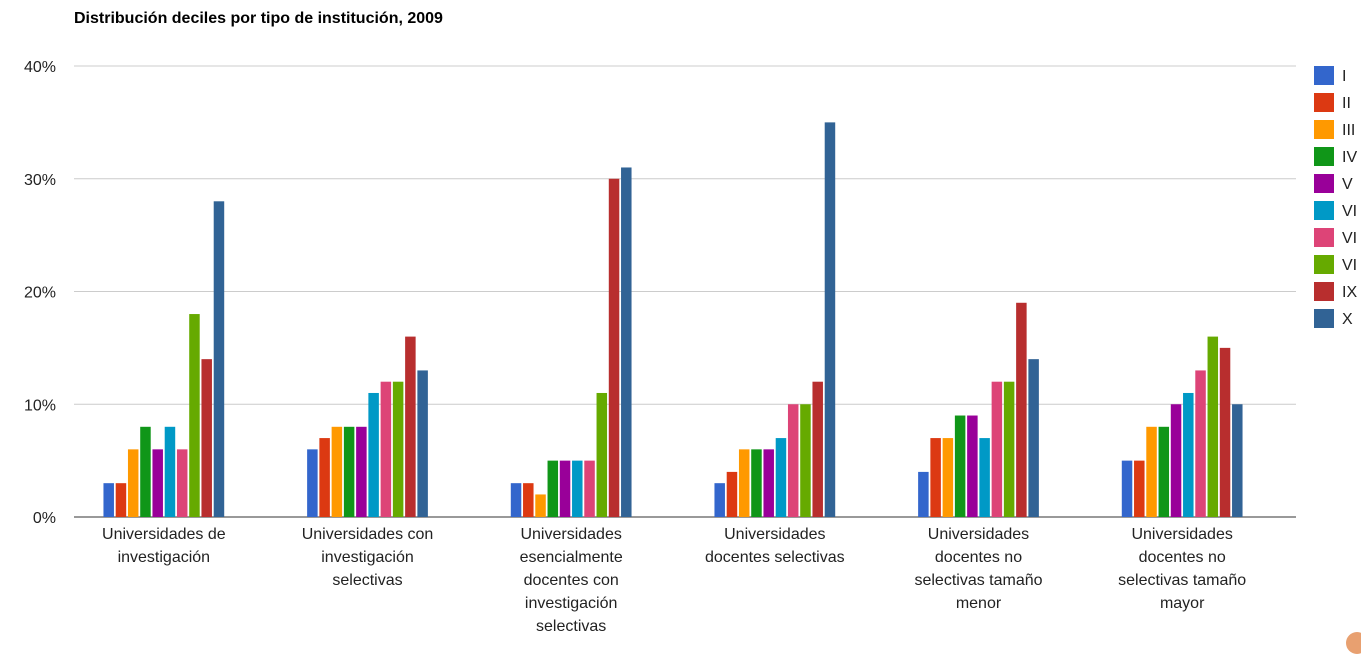  What do you see at coordinates (1348, 130) in the screenshot?
I see `legend-label: III` at bounding box center [1348, 130].